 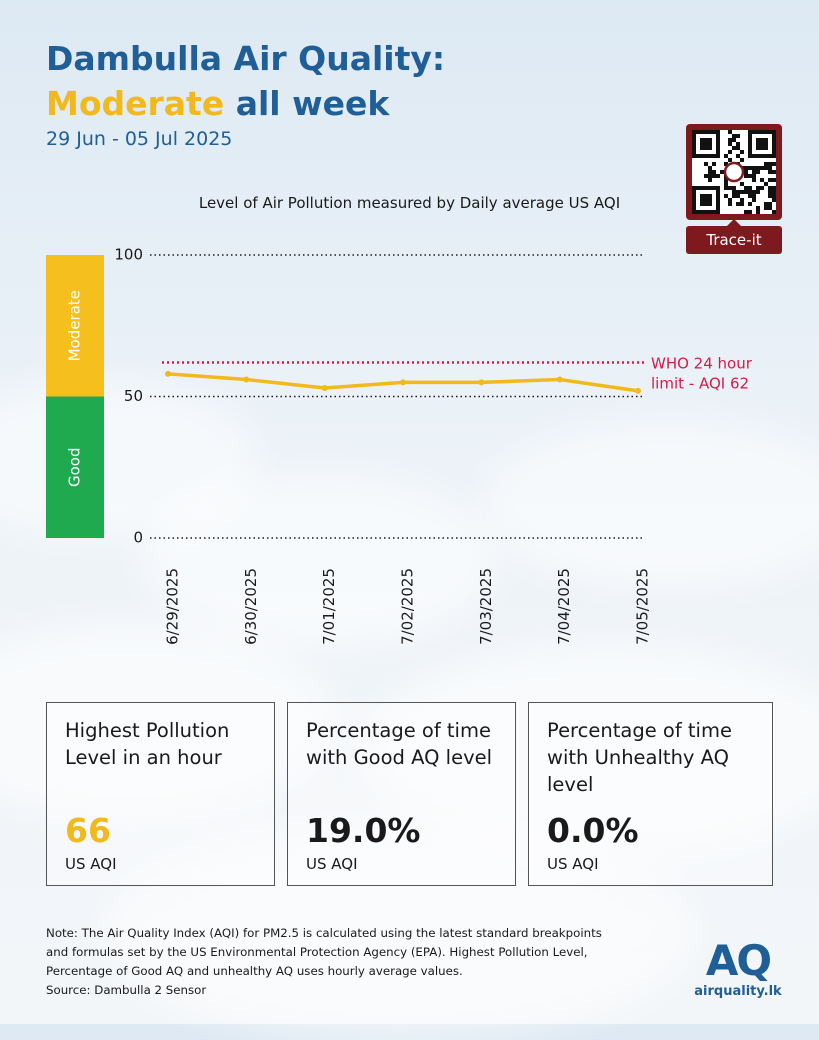 I want to click on band-label: Moderate, so click(x=75, y=325).